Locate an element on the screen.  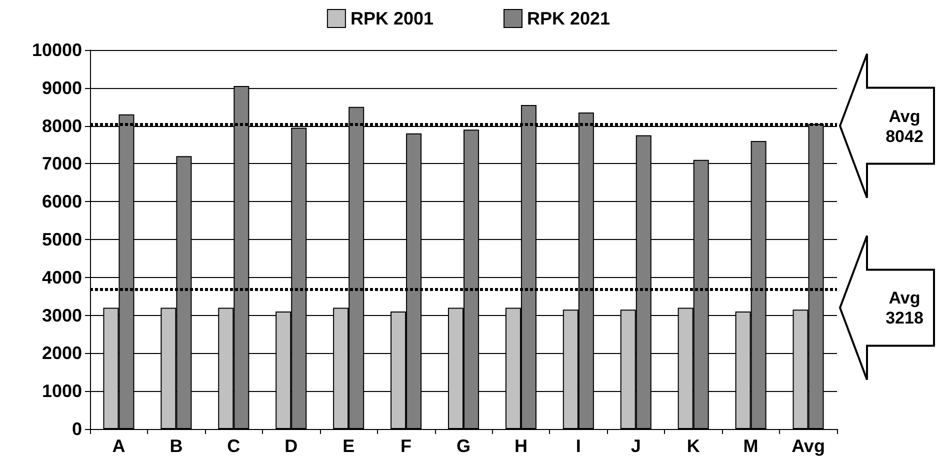
arrow-callout: Avg 8042 is located at coordinates (886, 125).